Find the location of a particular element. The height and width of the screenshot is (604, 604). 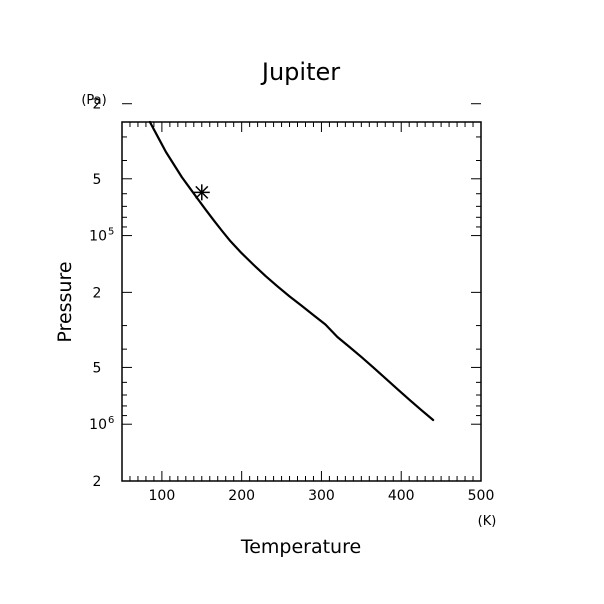

y-axis-label: Pressure is located at coordinates (65, 301).